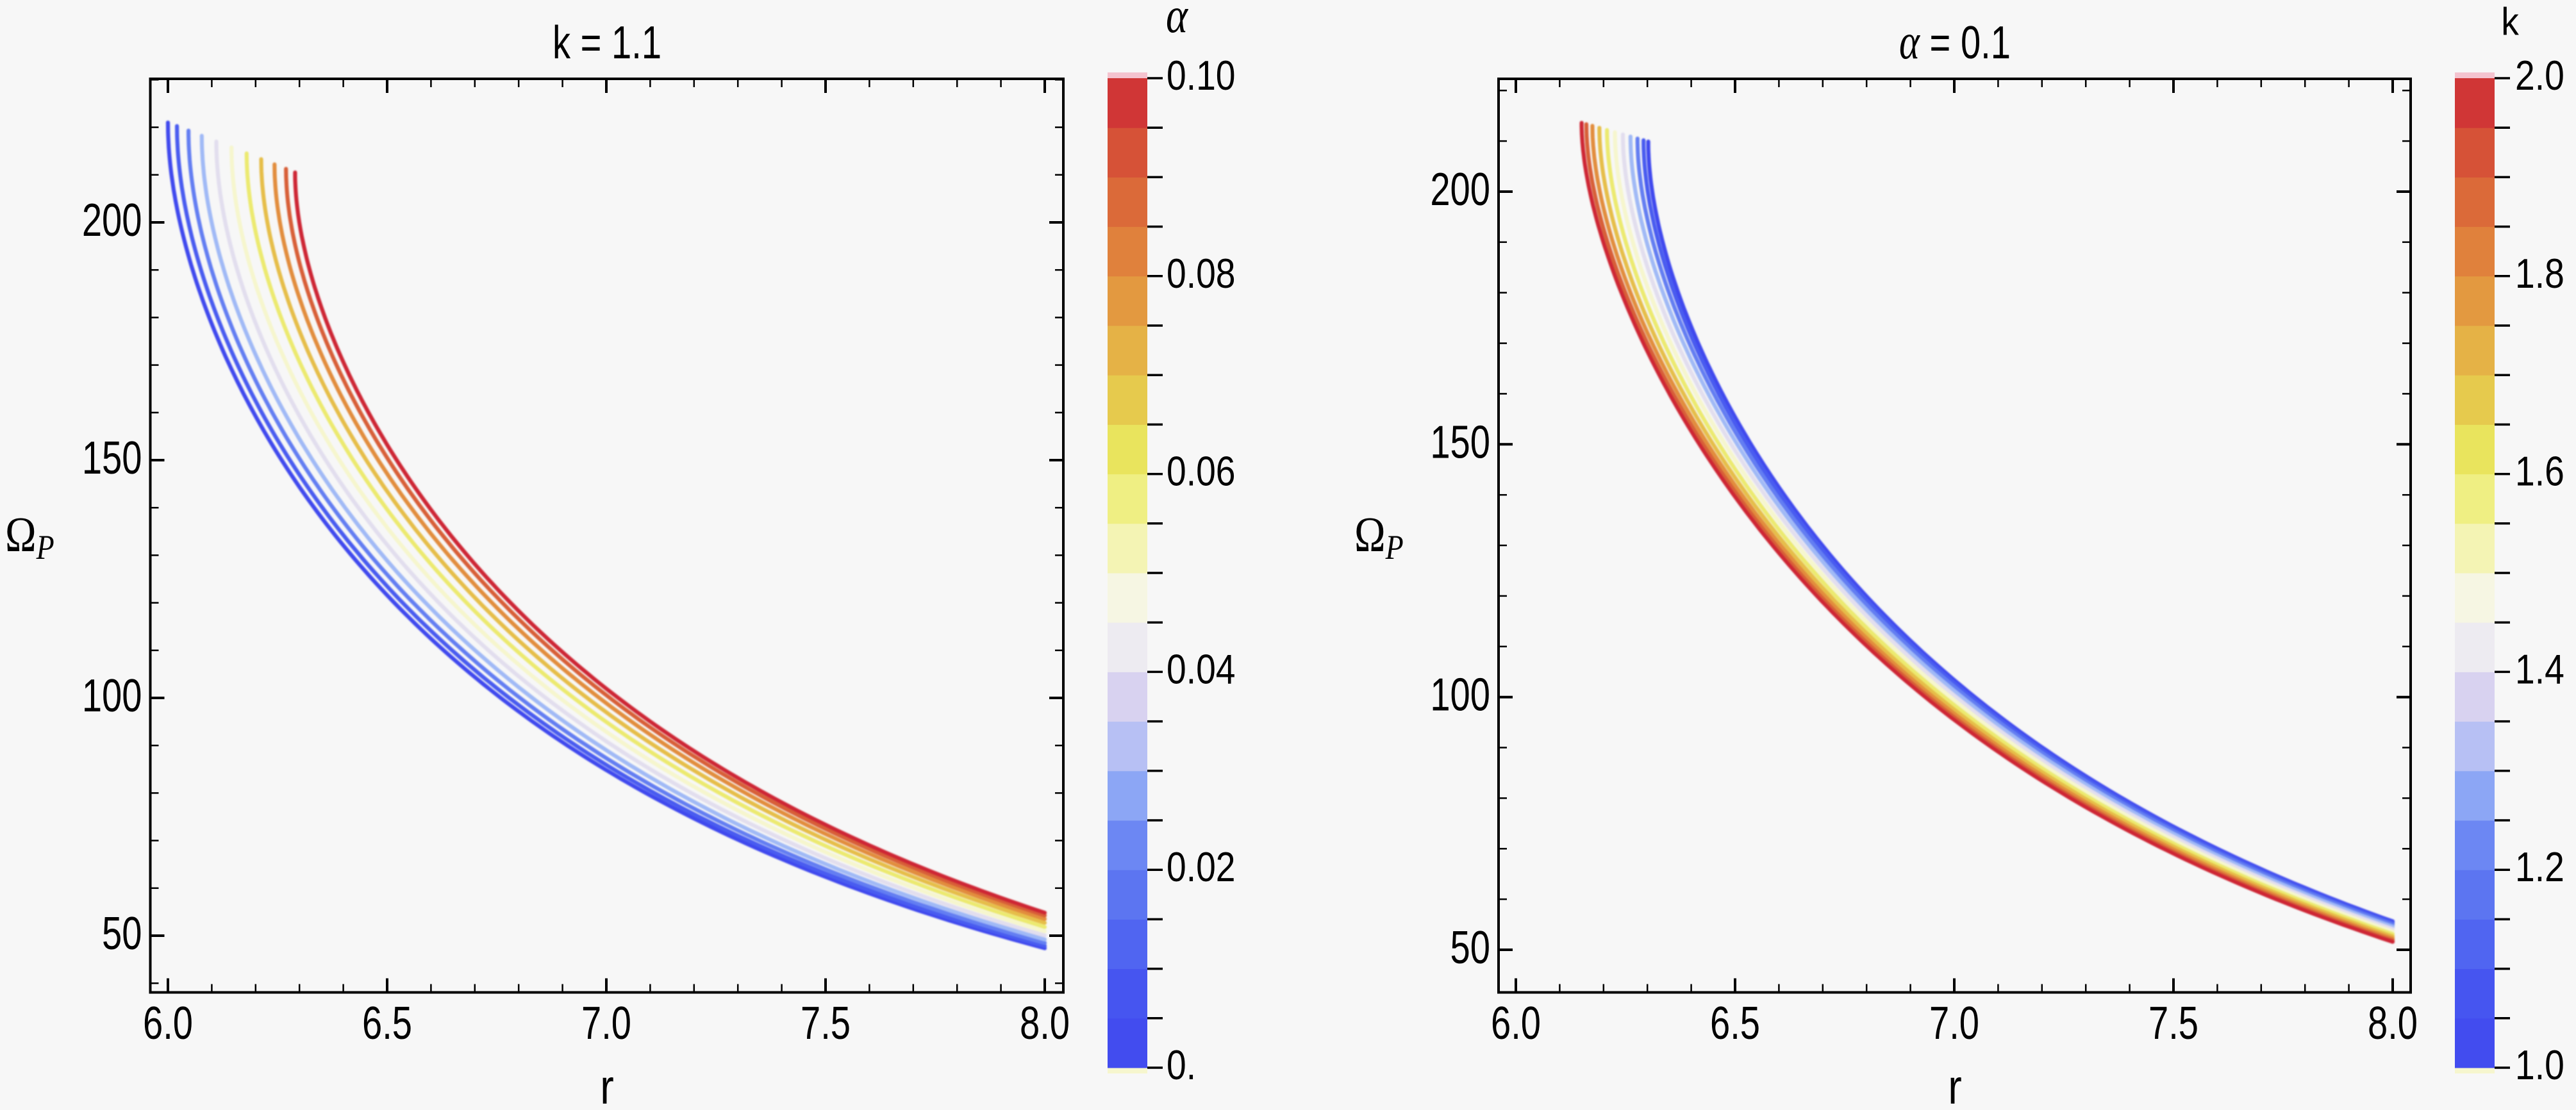 The image size is (2576, 1110). Describe the element at coordinates (1201, 867) in the screenshot. I see `svg-text: 0.02` at that location.